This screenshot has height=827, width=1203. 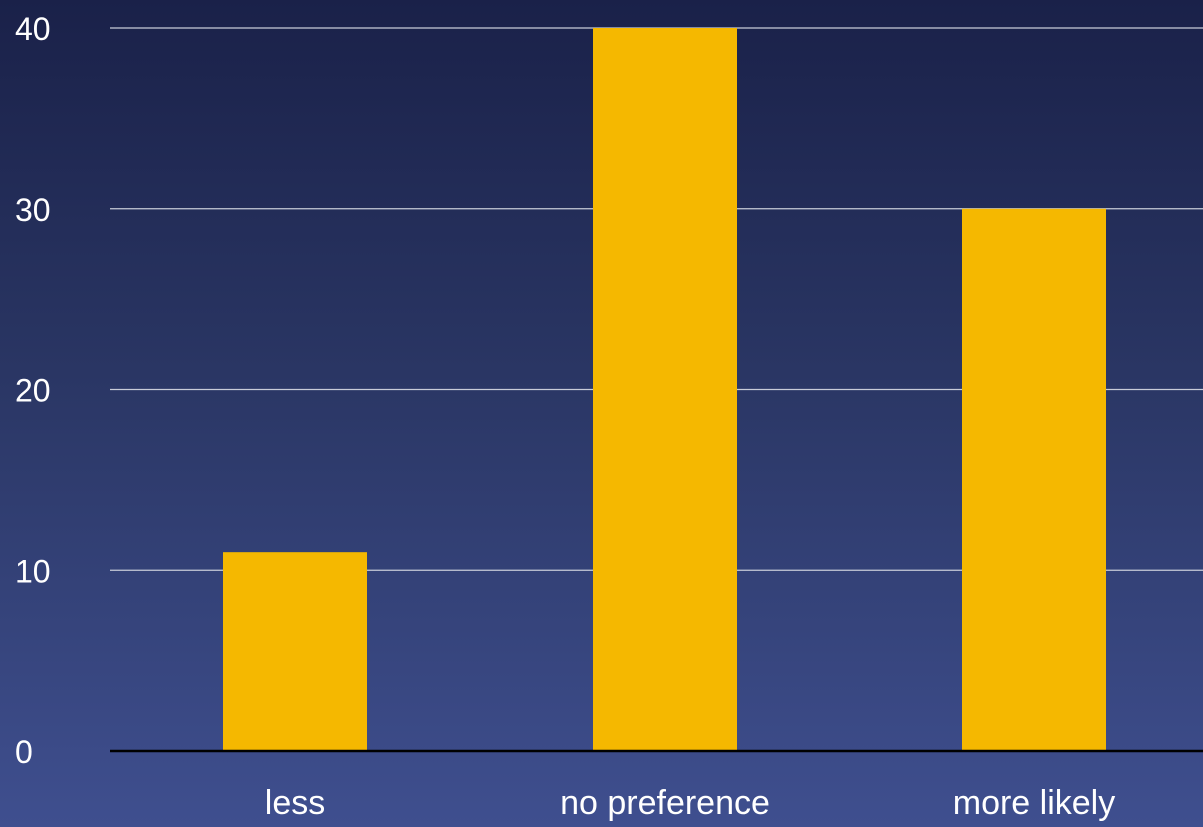 What do you see at coordinates (33, 29) in the screenshot?
I see `y-tick-label-40: 40` at bounding box center [33, 29].